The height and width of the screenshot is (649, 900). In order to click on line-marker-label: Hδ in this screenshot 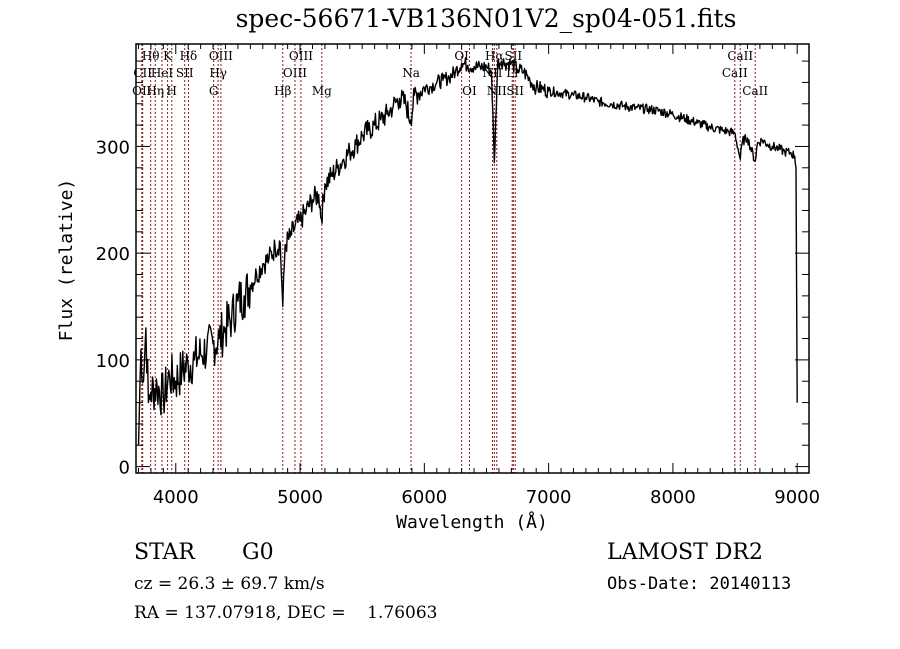, I will do `click(189, 56)`.